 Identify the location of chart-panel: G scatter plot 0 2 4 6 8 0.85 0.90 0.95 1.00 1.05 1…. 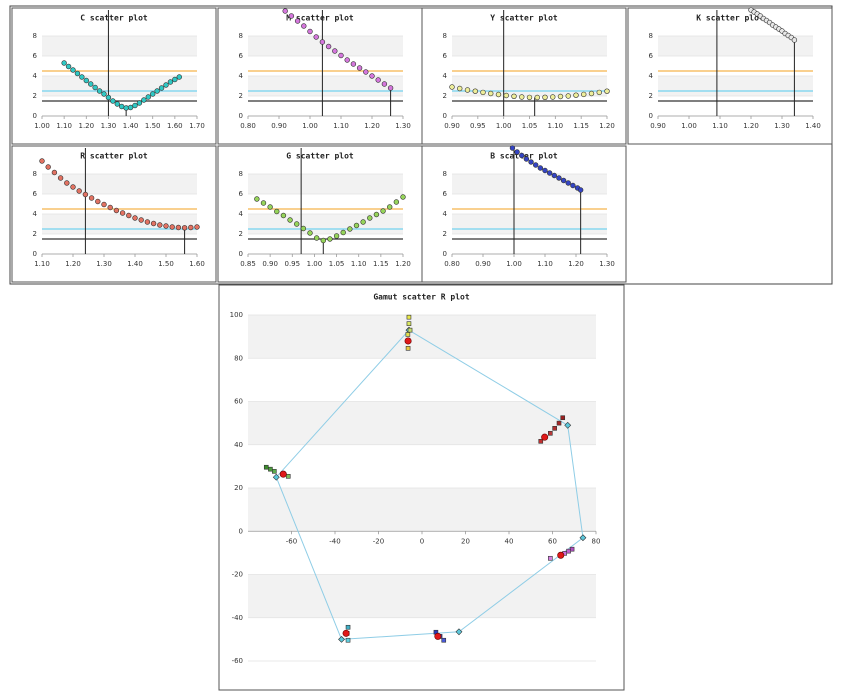
(320, 214).